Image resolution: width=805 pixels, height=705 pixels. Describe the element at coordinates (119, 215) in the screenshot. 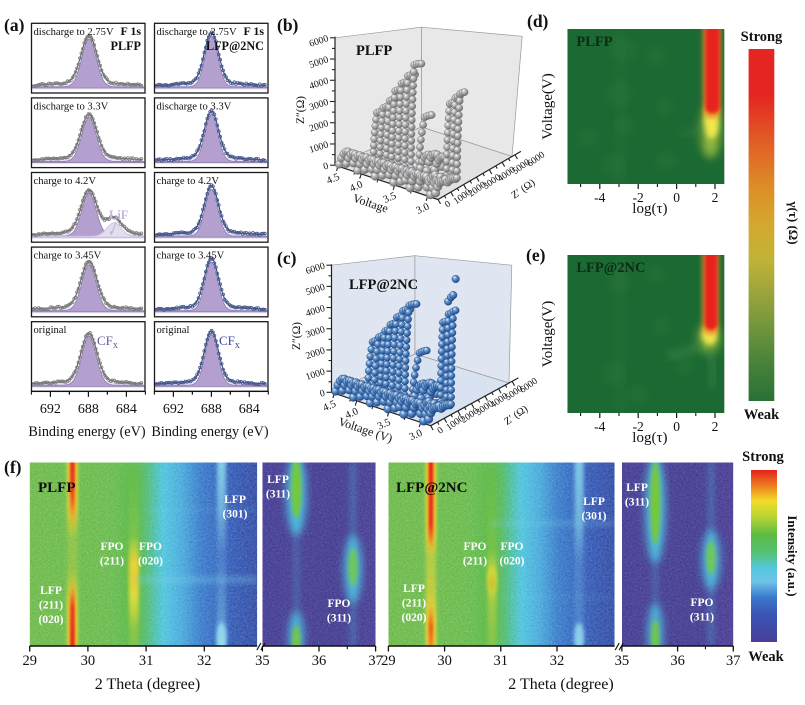

I see `svg-text: LiF` at that location.